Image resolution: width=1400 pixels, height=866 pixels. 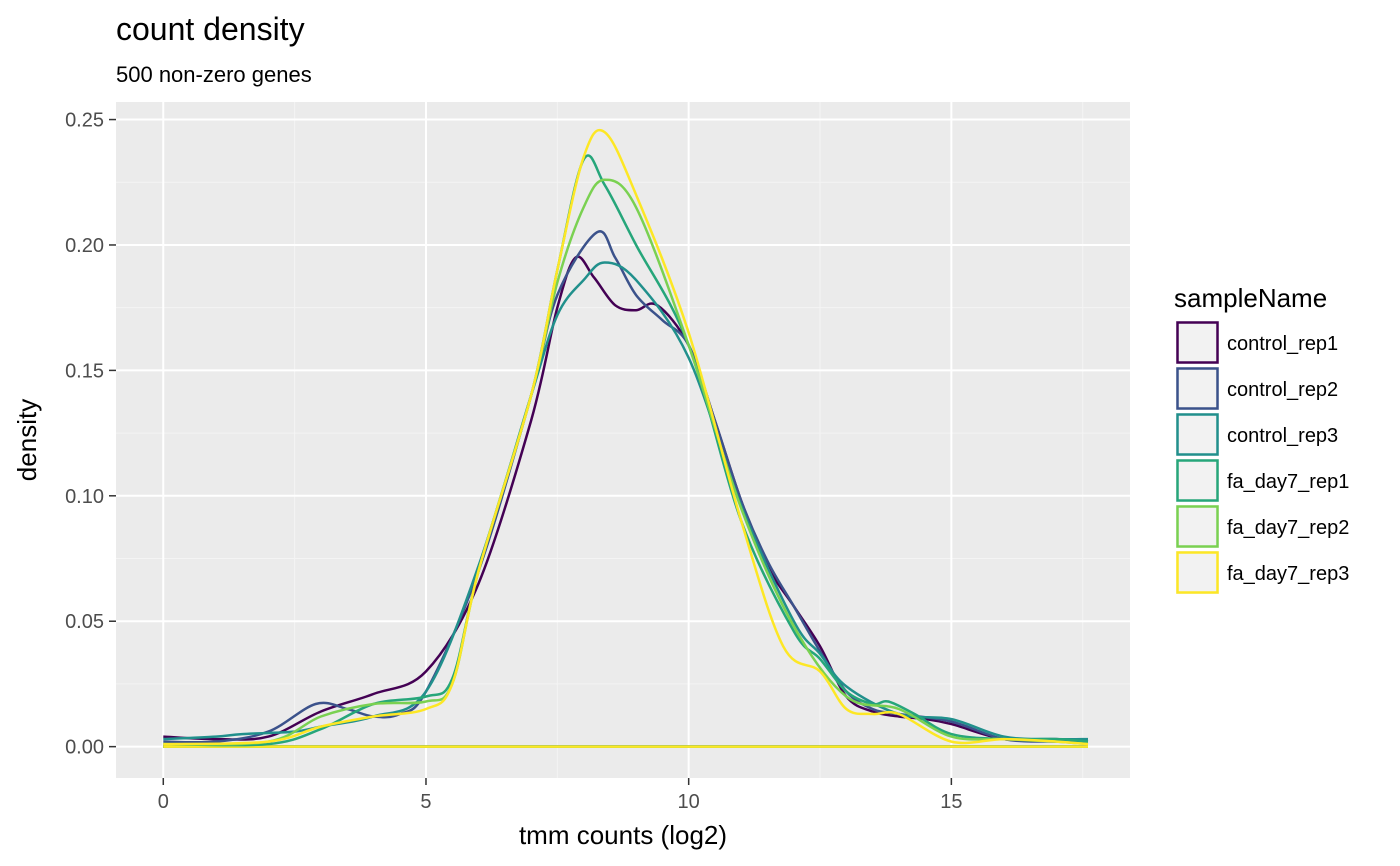 What do you see at coordinates (1282, 390) in the screenshot?
I see `legend-label-control-rep2: control_rep2` at bounding box center [1282, 390].